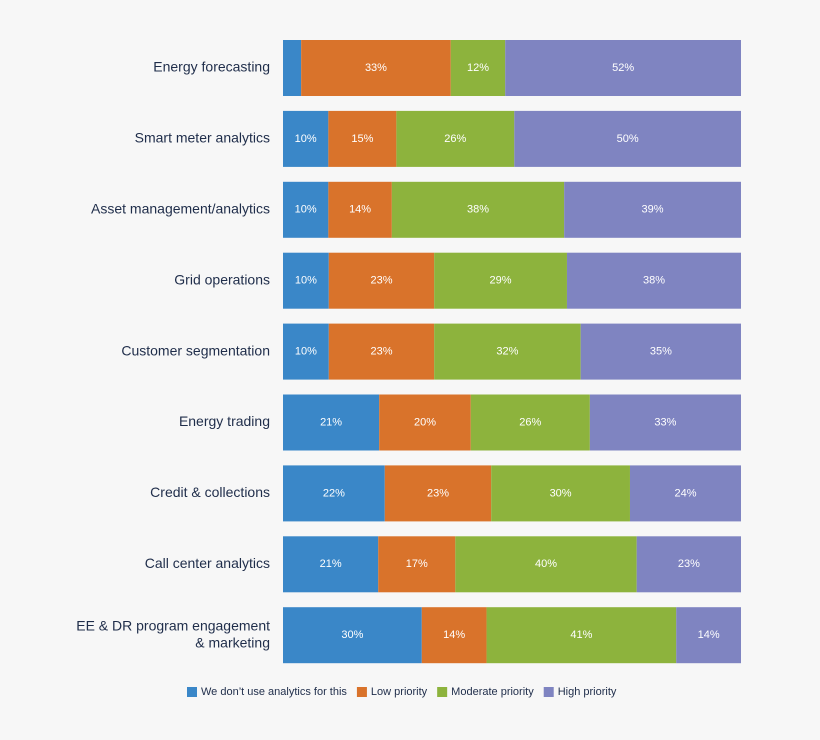 The width and height of the screenshot is (820, 740). I want to click on data-label: 40%, so click(546, 564).